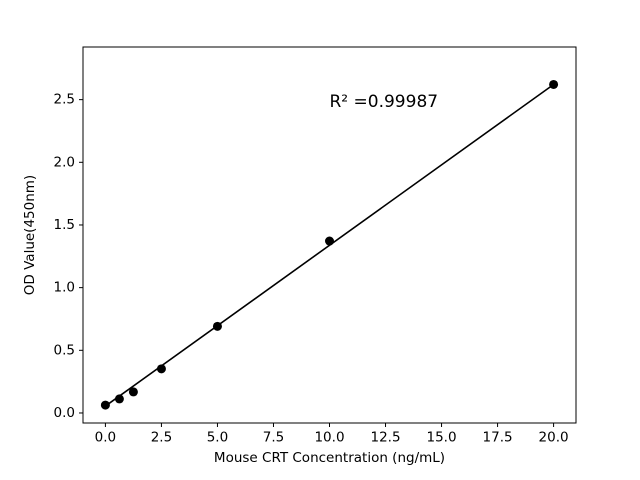  Describe the element at coordinates (498, 438) in the screenshot. I see `x-tick-label: 17.5` at that location.